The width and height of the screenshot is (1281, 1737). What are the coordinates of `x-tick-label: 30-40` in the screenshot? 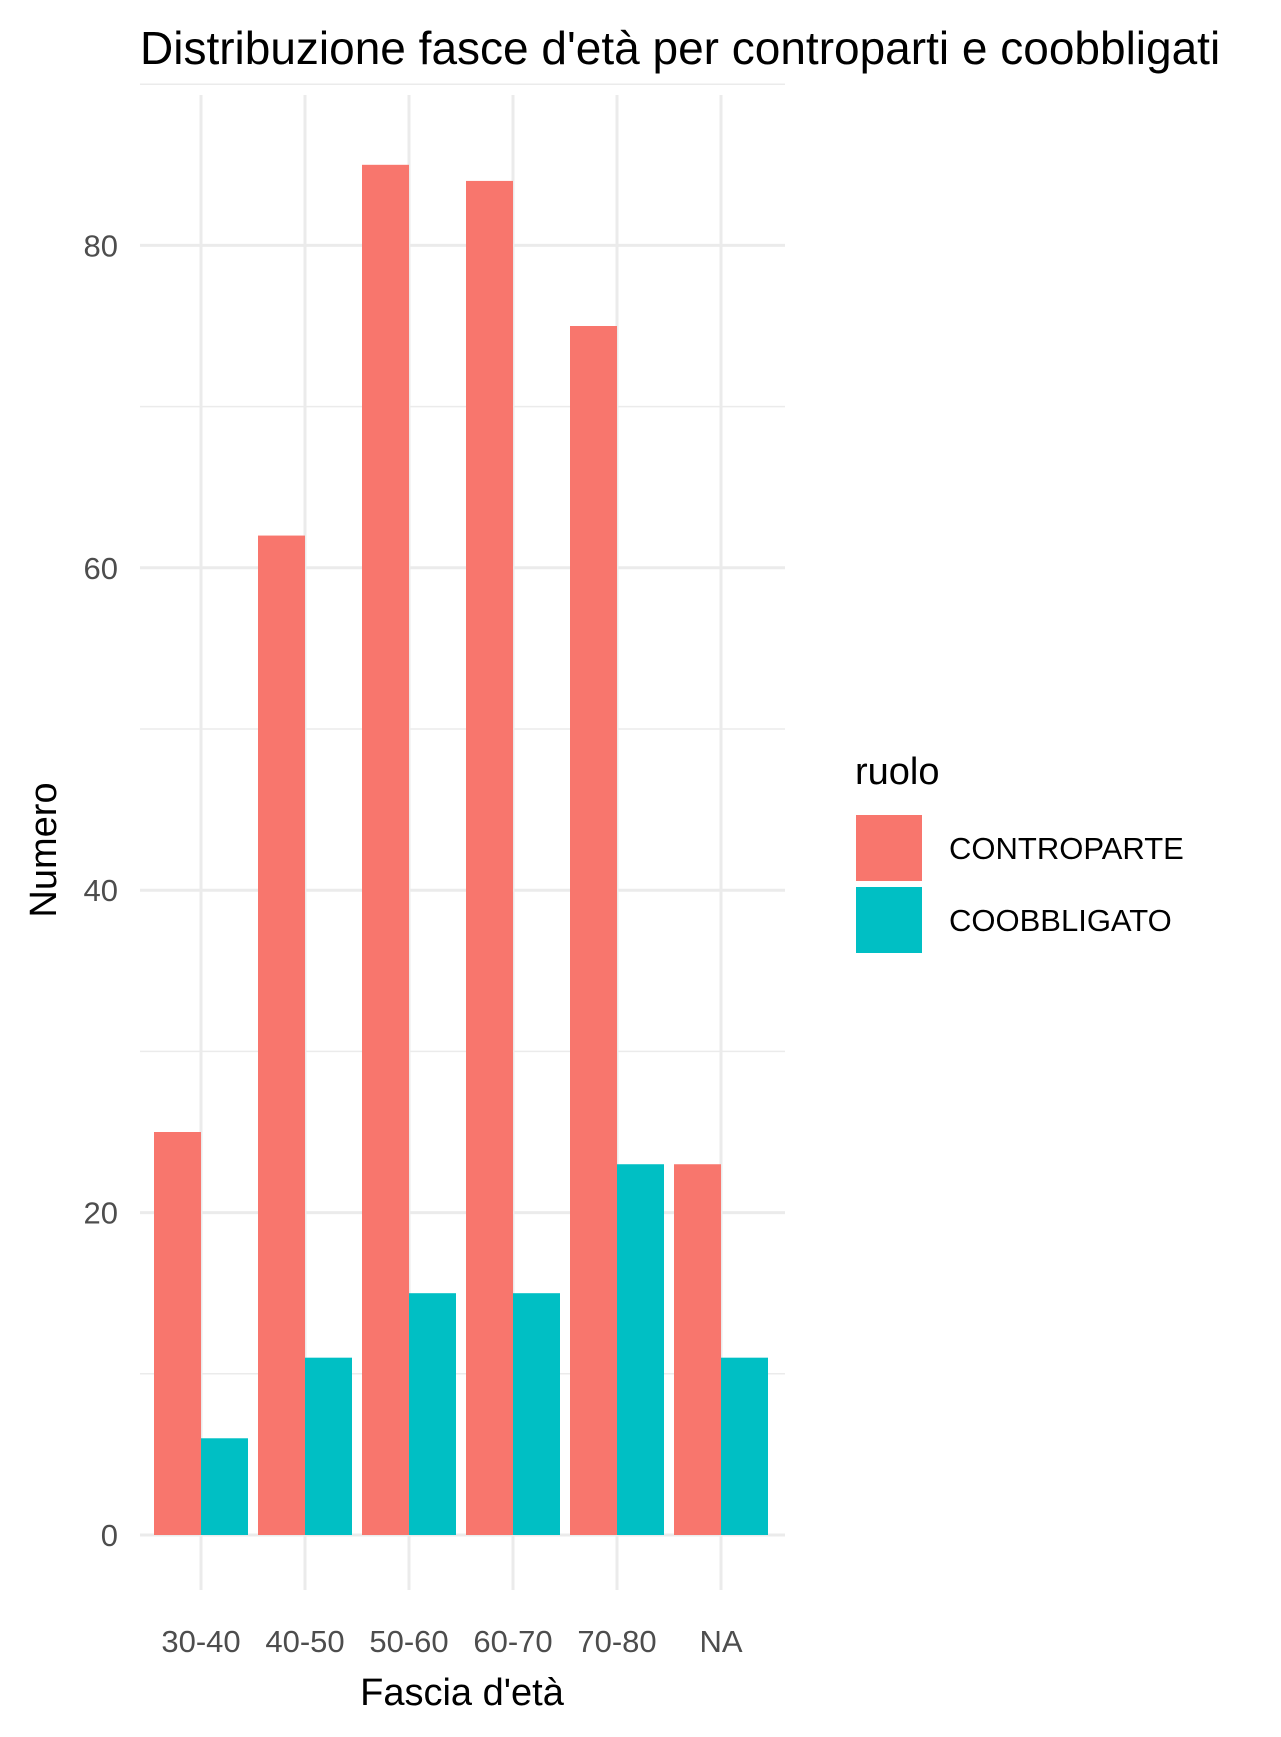 It's located at (200, 1641).